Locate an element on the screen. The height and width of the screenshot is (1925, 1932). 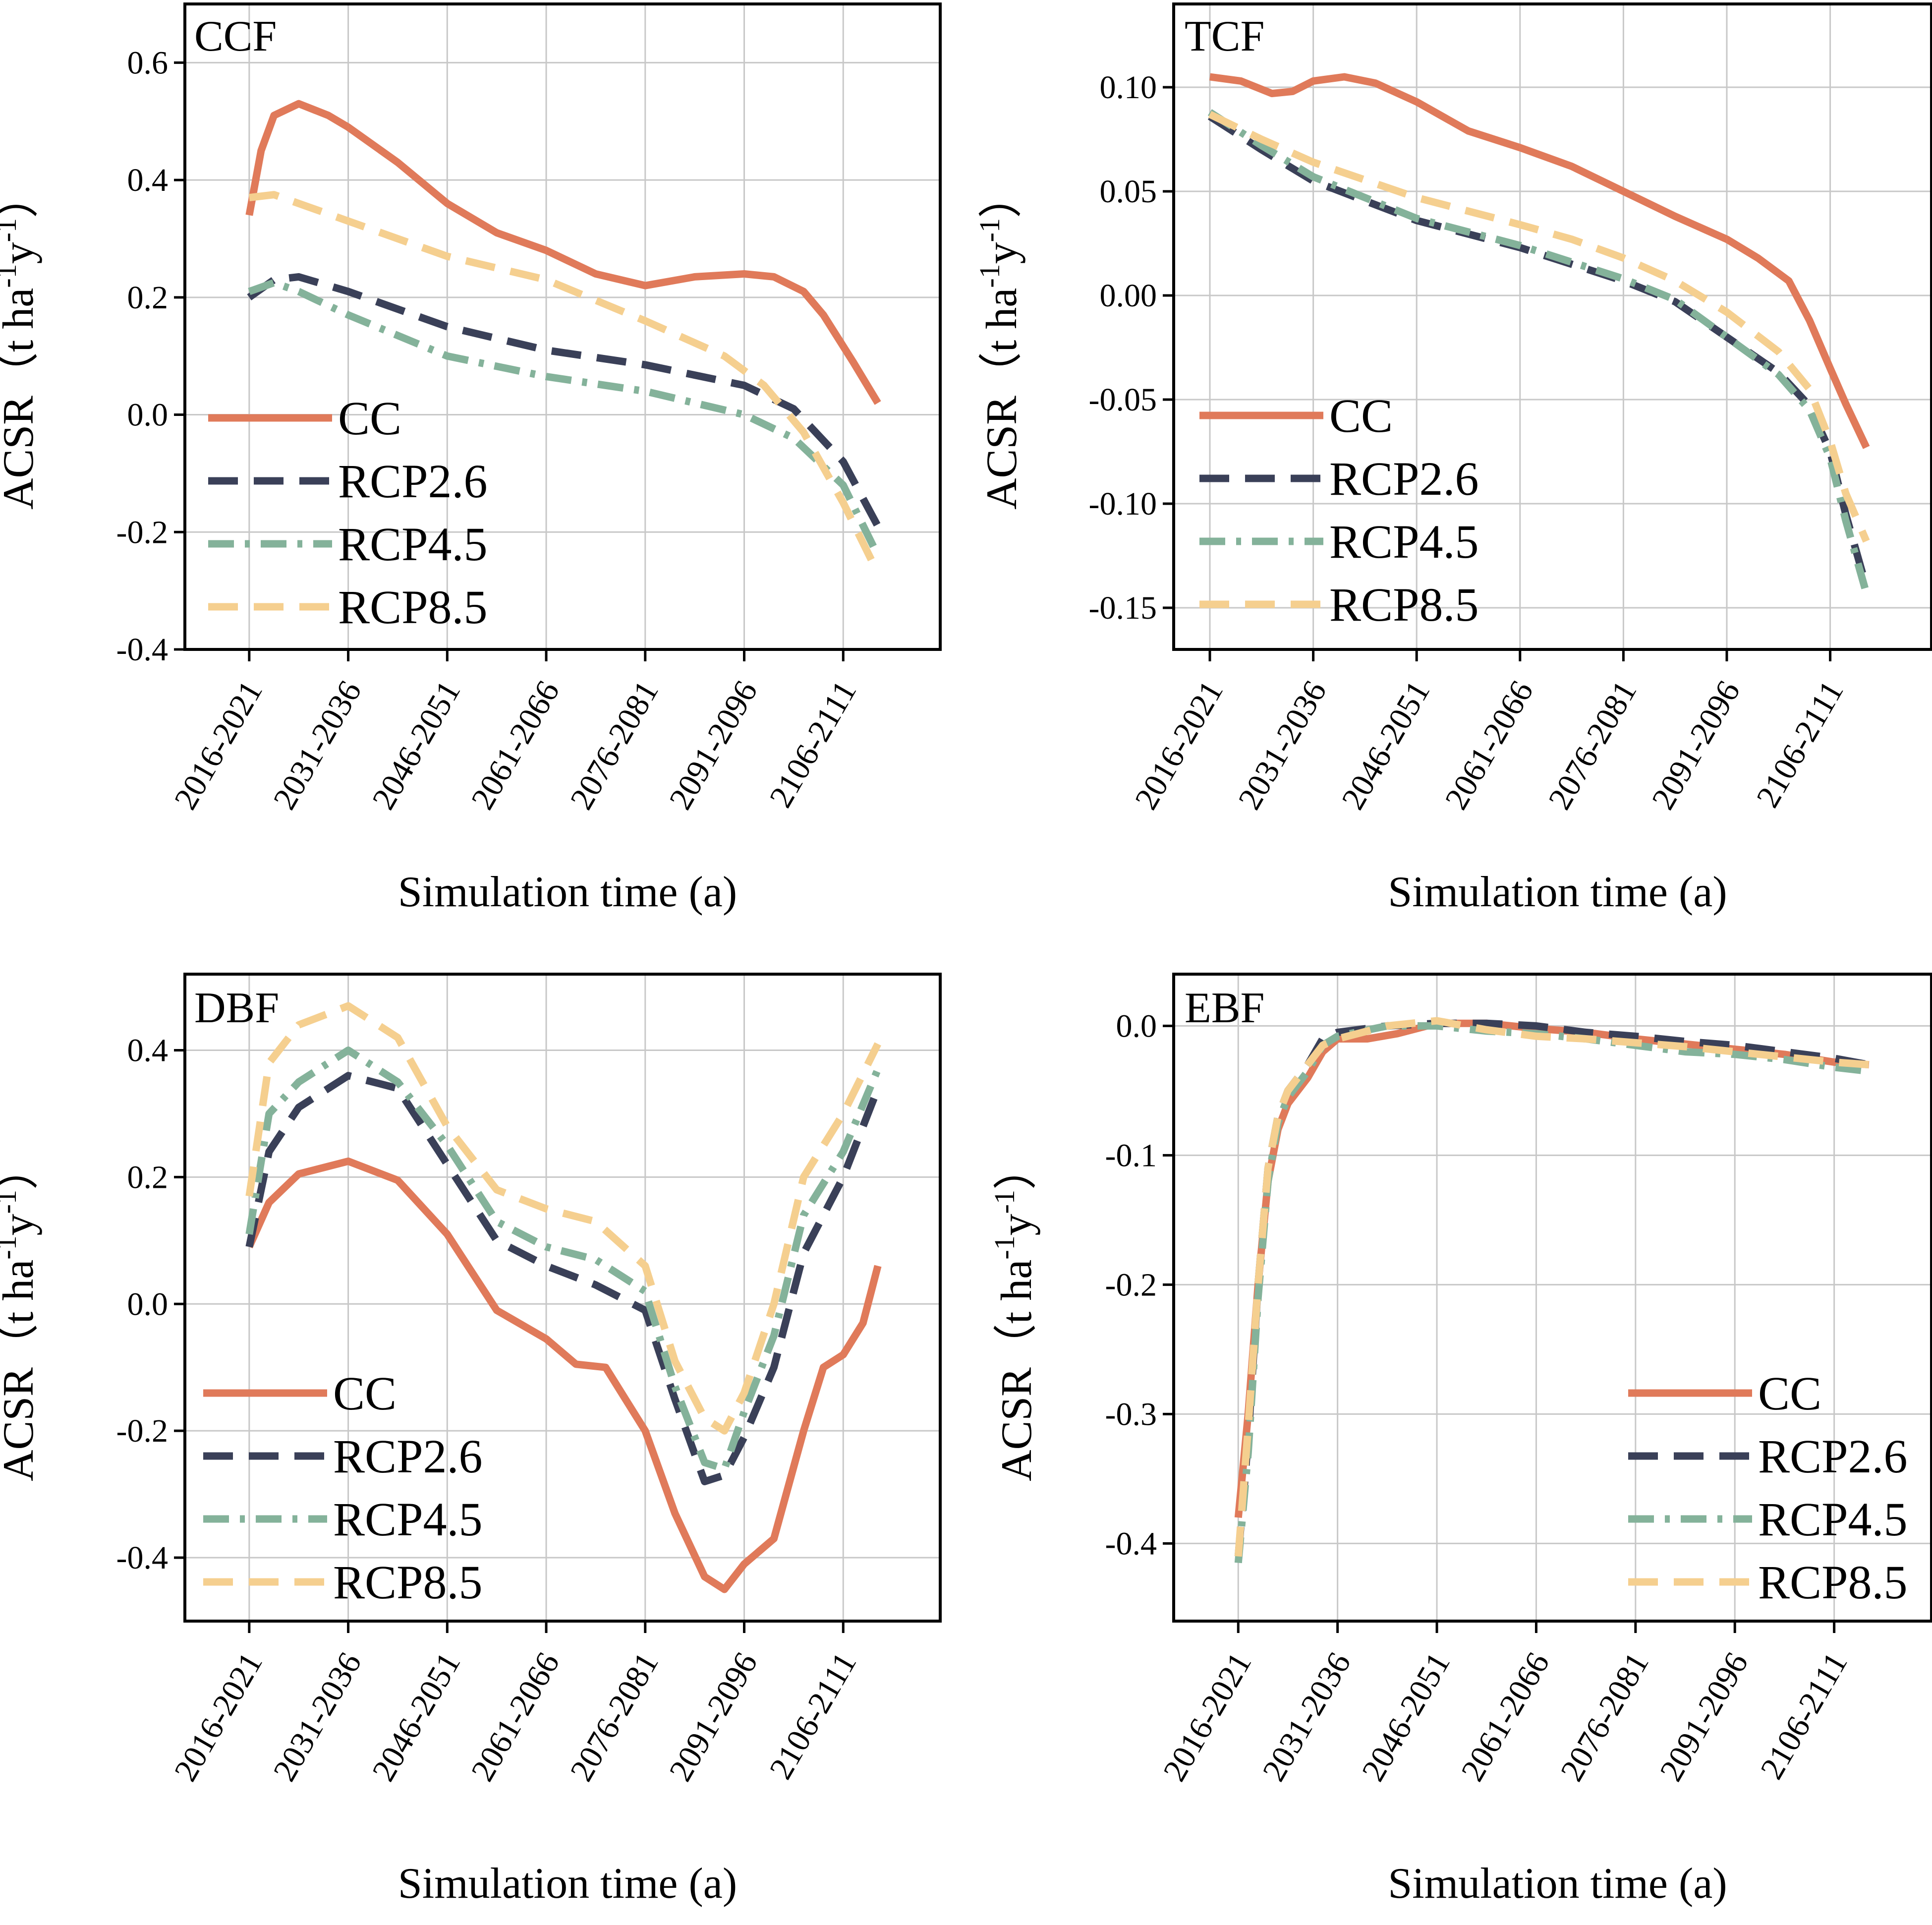
y-tick-label: 0.05 is located at coordinates (1128, 192).